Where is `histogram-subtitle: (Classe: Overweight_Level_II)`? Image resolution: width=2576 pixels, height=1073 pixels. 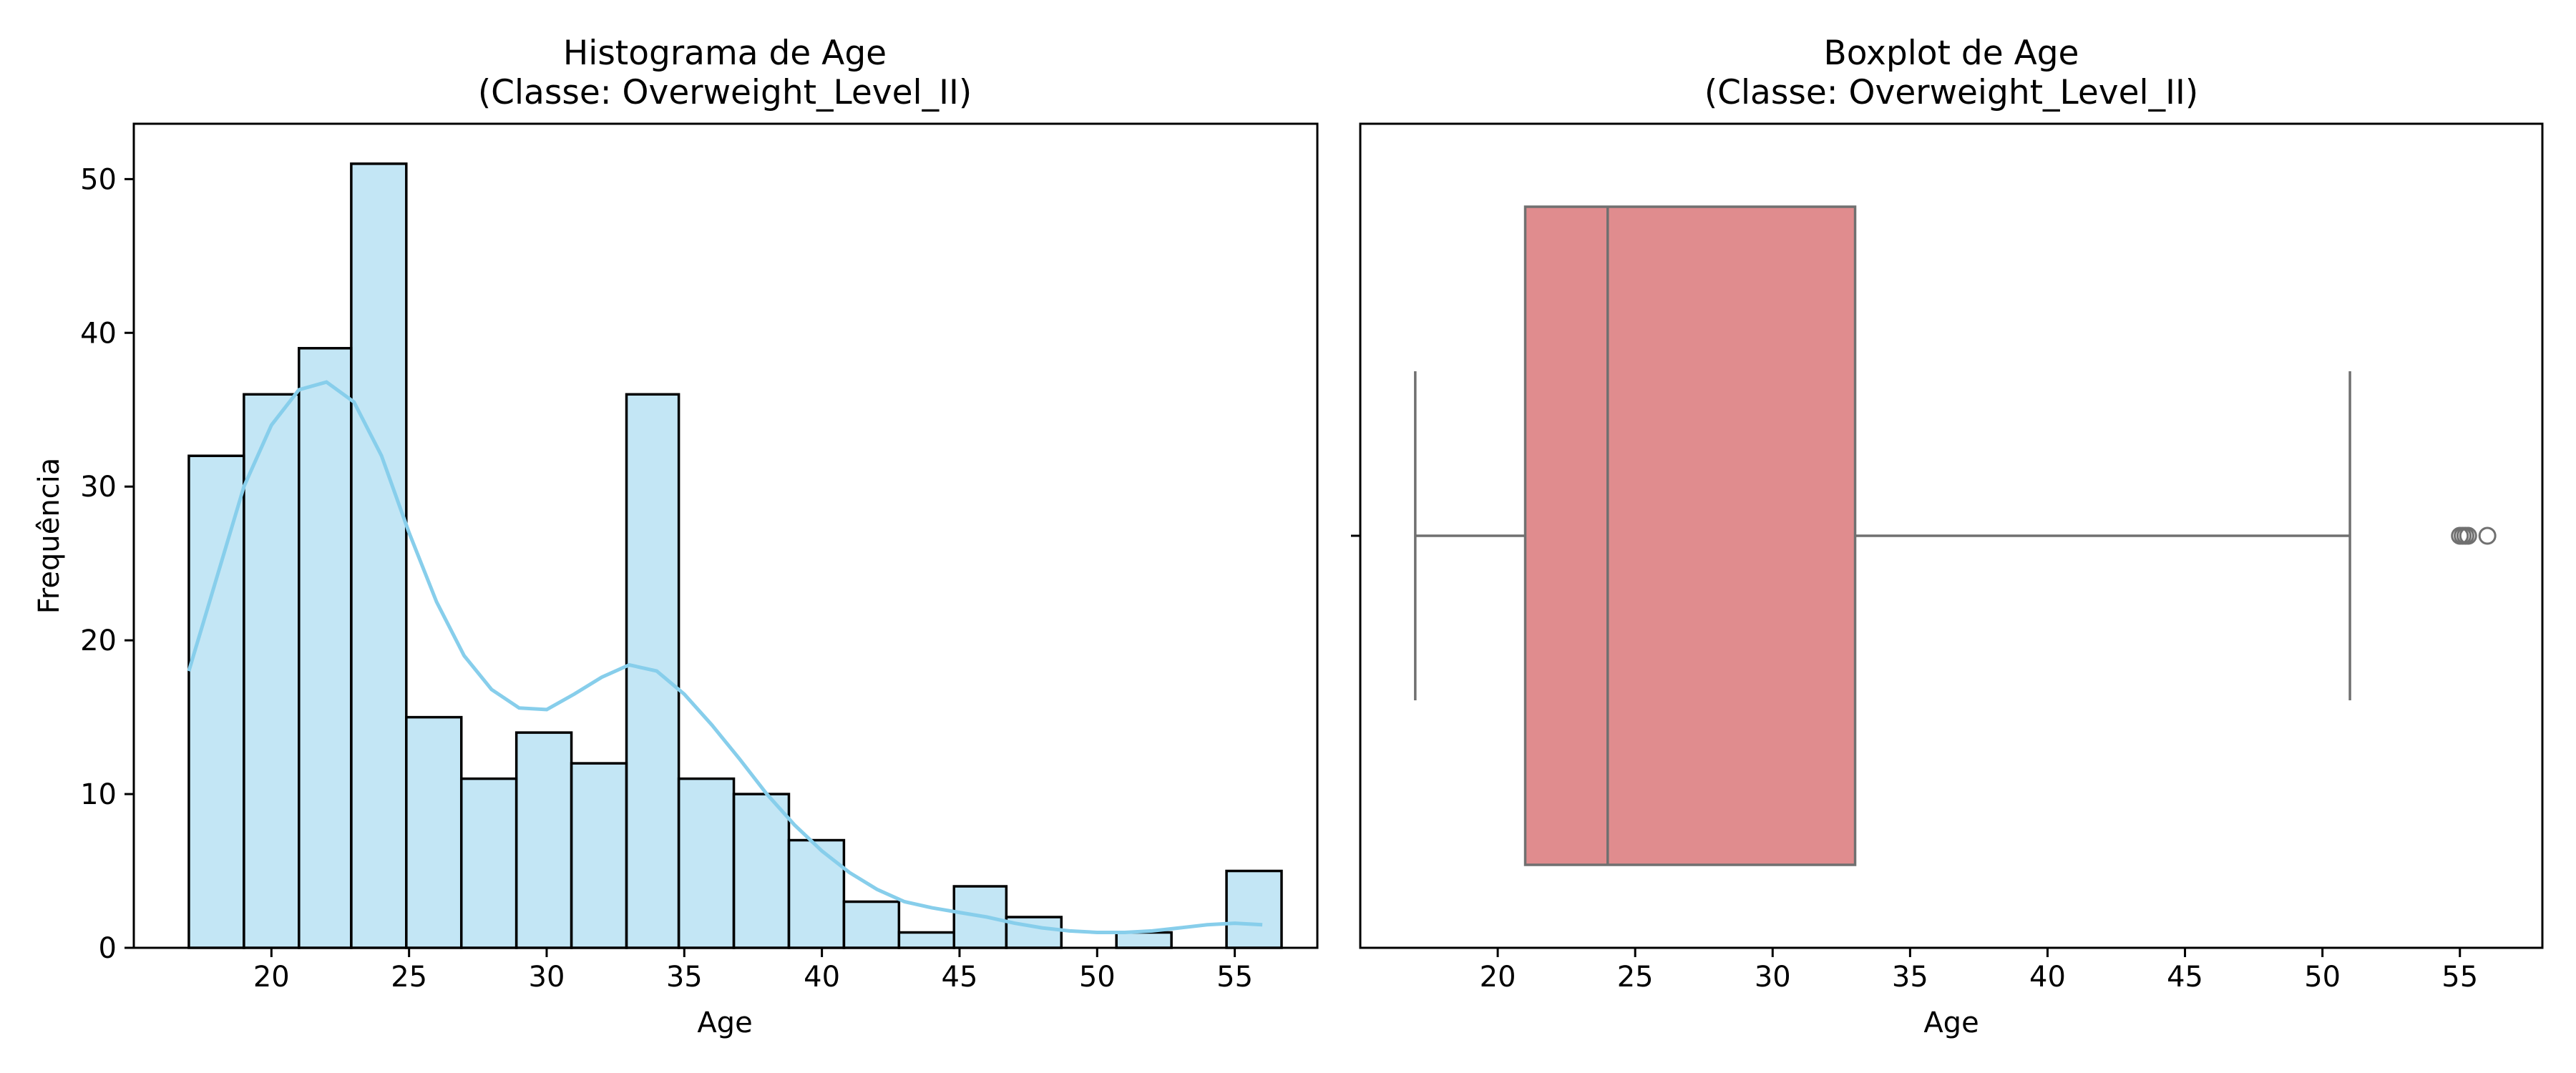 histogram-subtitle: (Classe: Overweight_Level_II) is located at coordinates (725, 92).